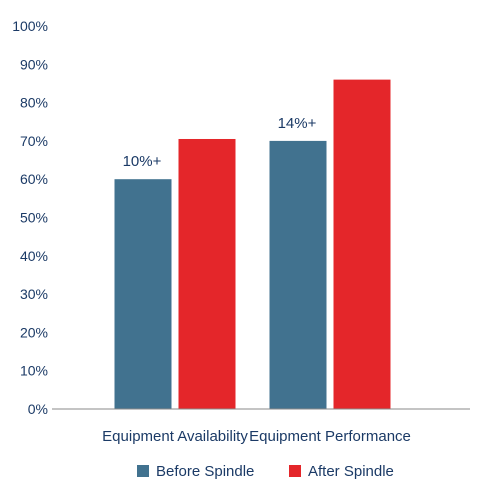 The image size is (500, 500). What do you see at coordinates (34, 371) in the screenshot?
I see `y-tick-label: 10%` at bounding box center [34, 371].